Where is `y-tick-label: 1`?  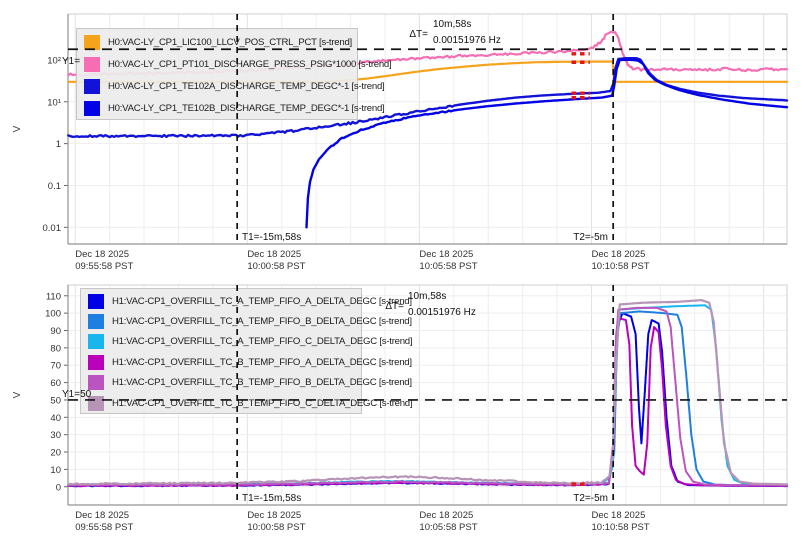 y-tick-label: 1 is located at coordinates (58, 144).